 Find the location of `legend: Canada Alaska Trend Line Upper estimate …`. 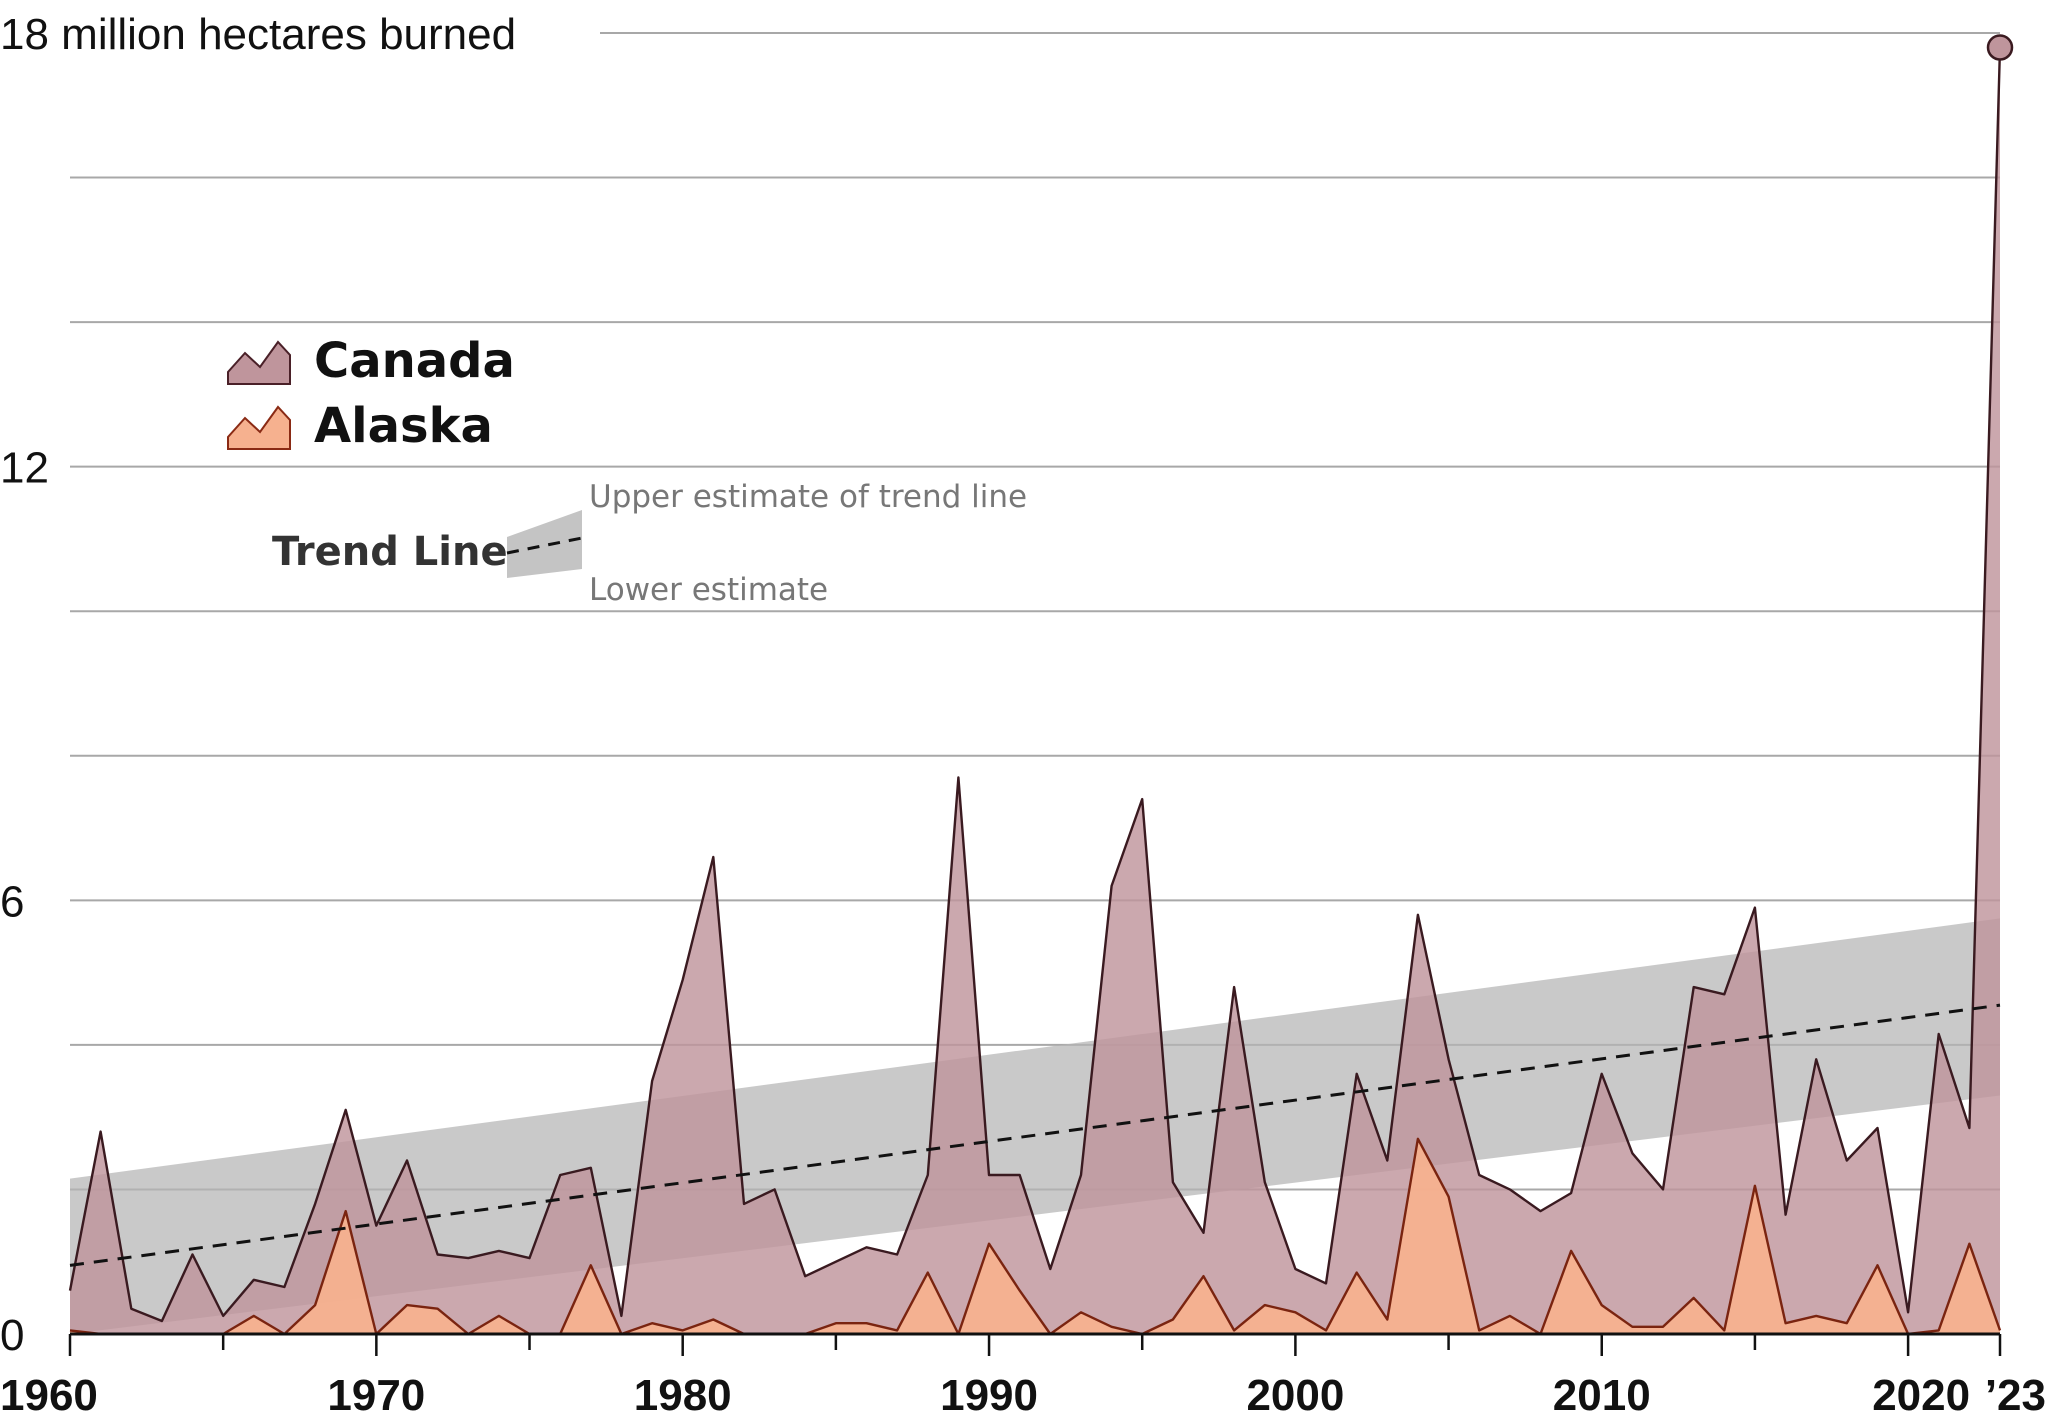

legend: Canada Alaska Trend Line Upper estimate … is located at coordinates (627, 470).